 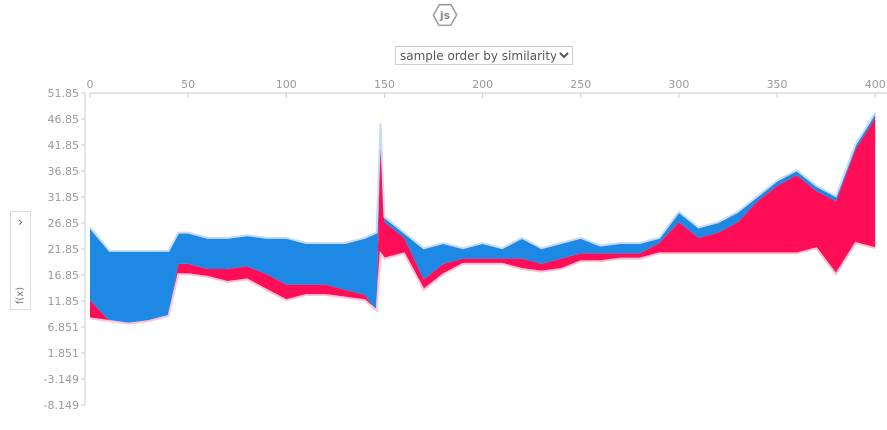 What do you see at coordinates (64, 249) in the screenshot?
I see `y-tick-label: 21.85` at bounding box center [64, 249].